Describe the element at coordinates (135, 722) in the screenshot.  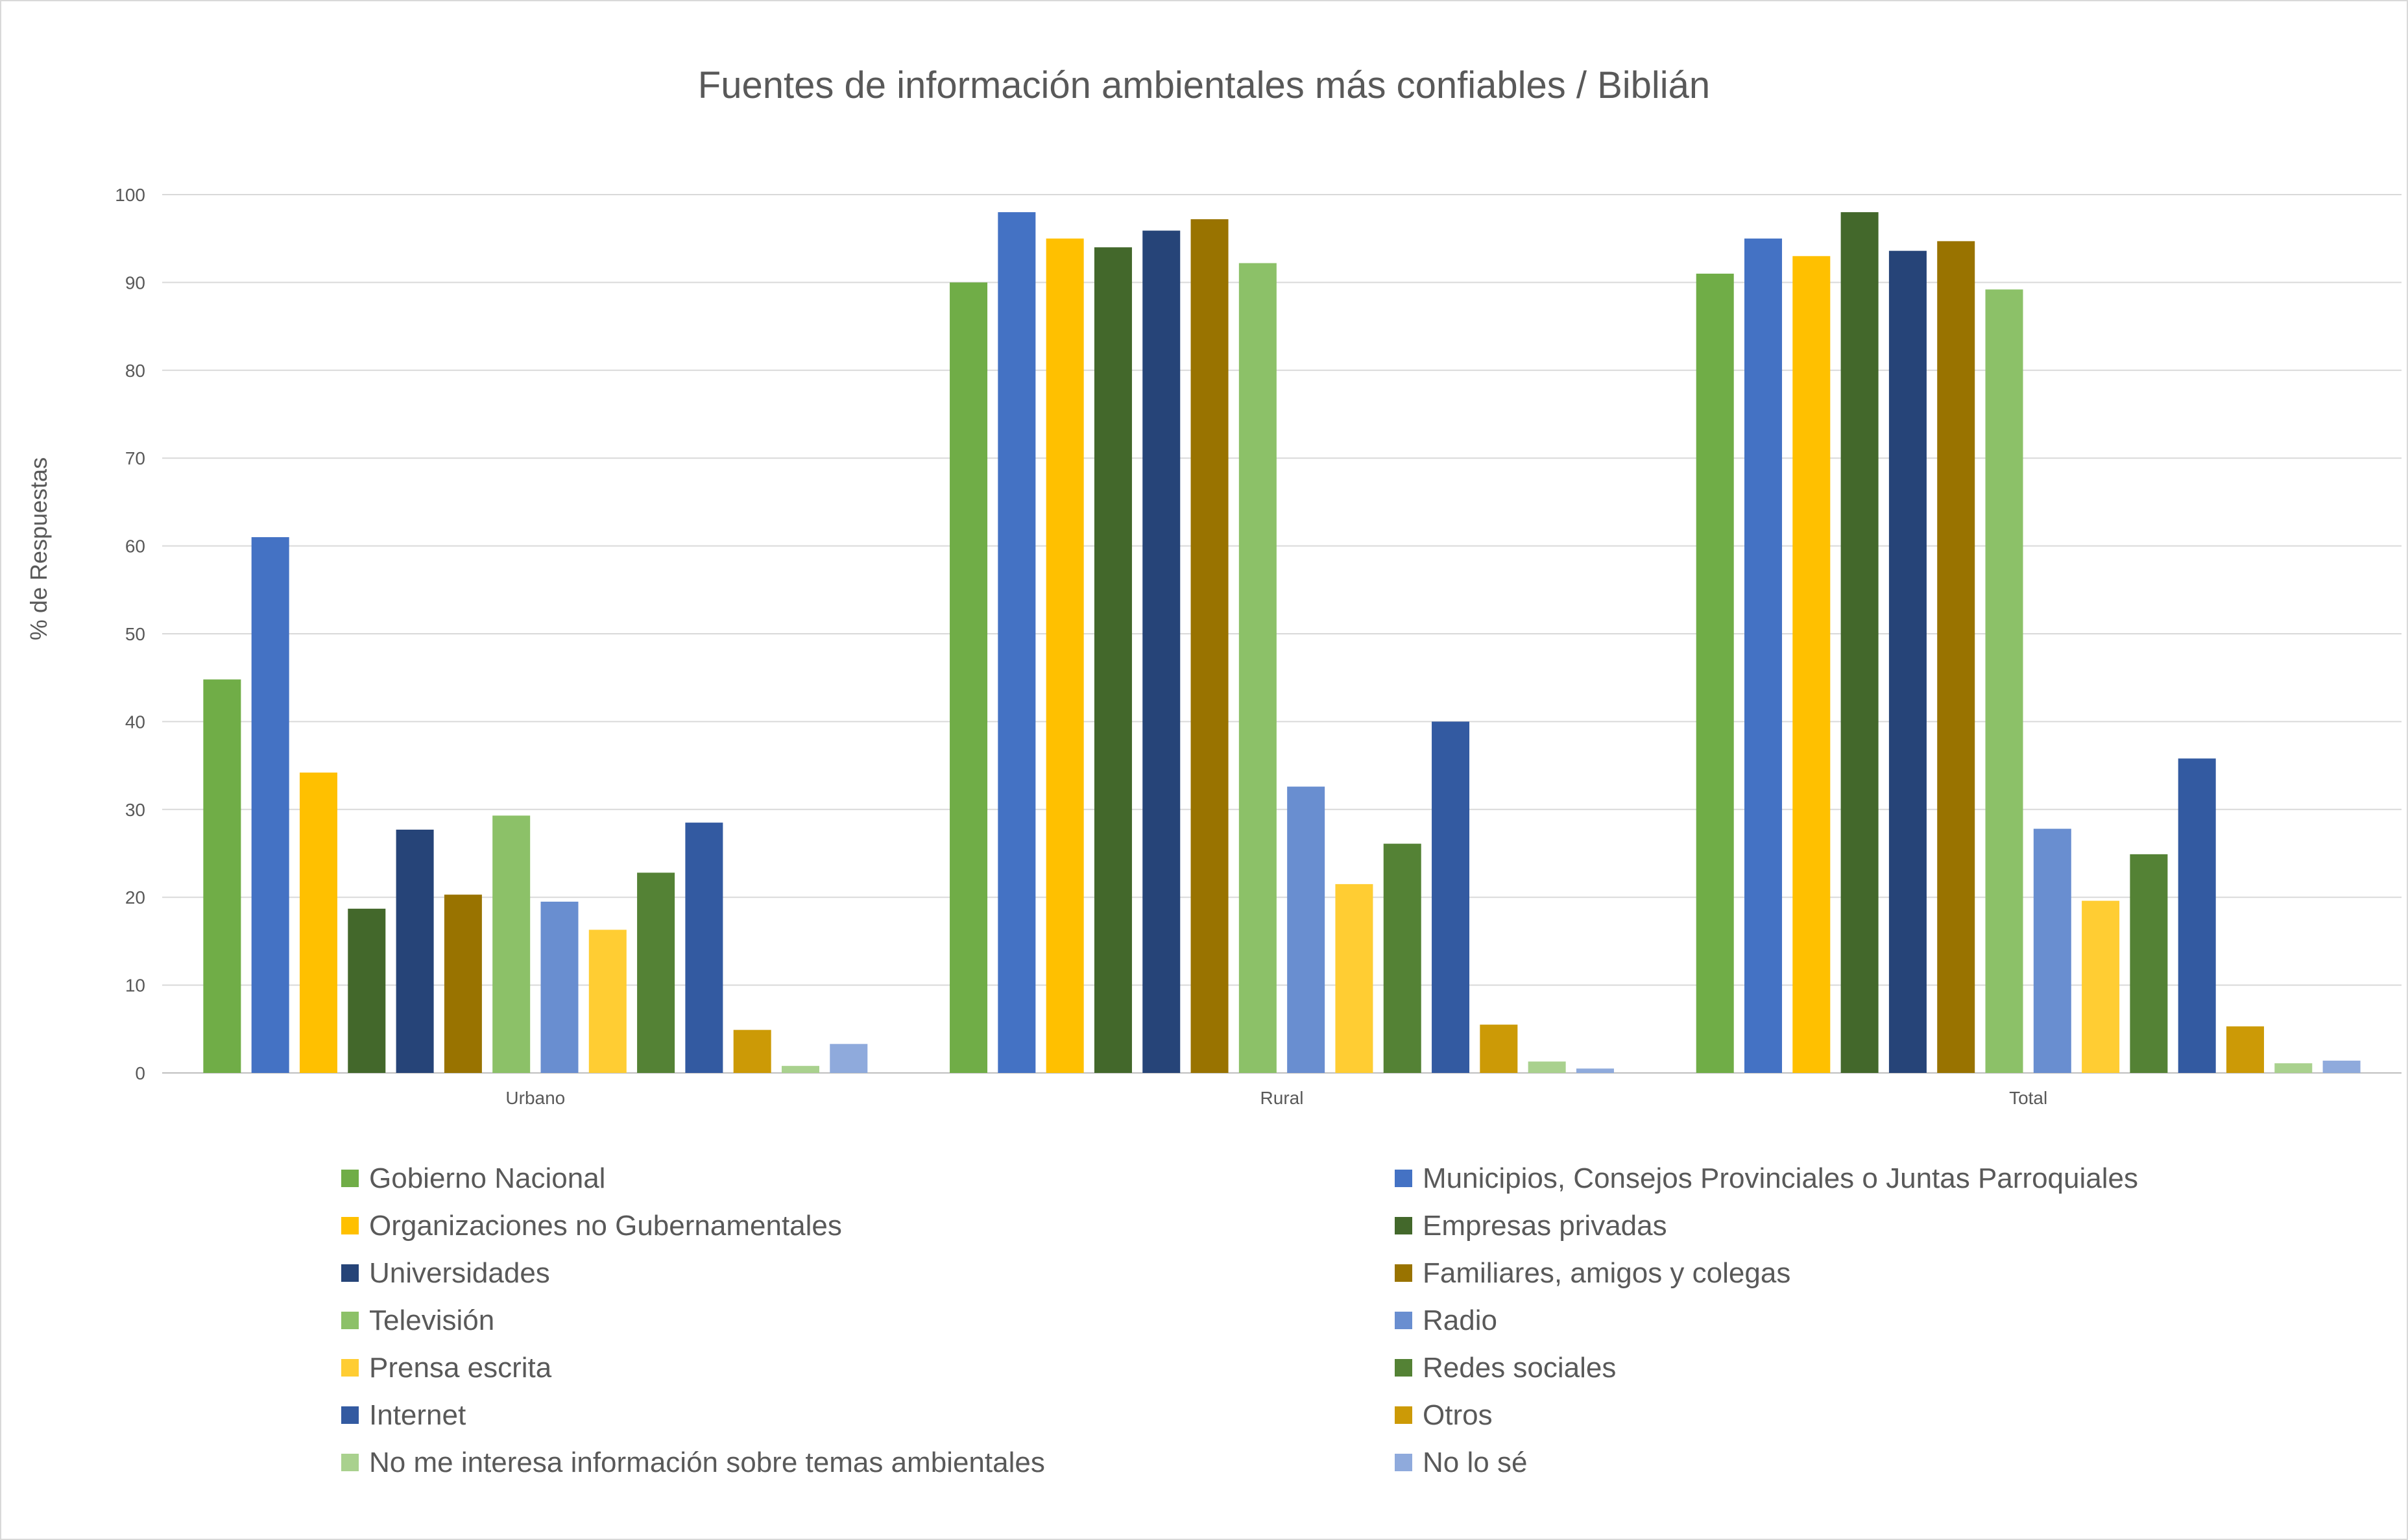
I see `y-tick-label: 40` at that location.